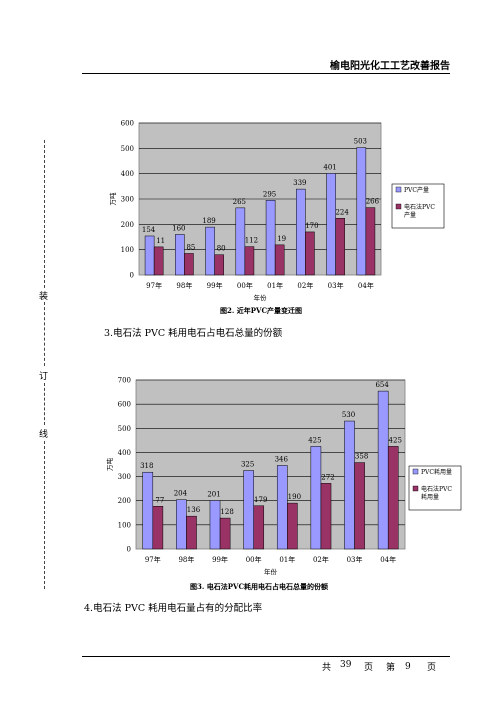 This screenshot has width=500, height=707. Describe the element at coordinates (190, 247) in the screenshot. I see `data-label: 85` at that location.